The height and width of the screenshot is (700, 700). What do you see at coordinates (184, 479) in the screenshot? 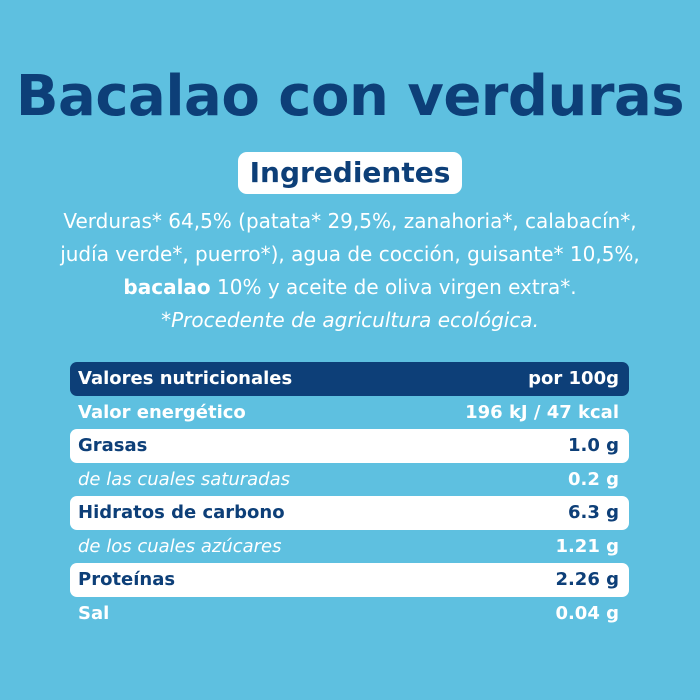
I see `row-label: de las cuales saturadas` at bounding box center [184, 479].